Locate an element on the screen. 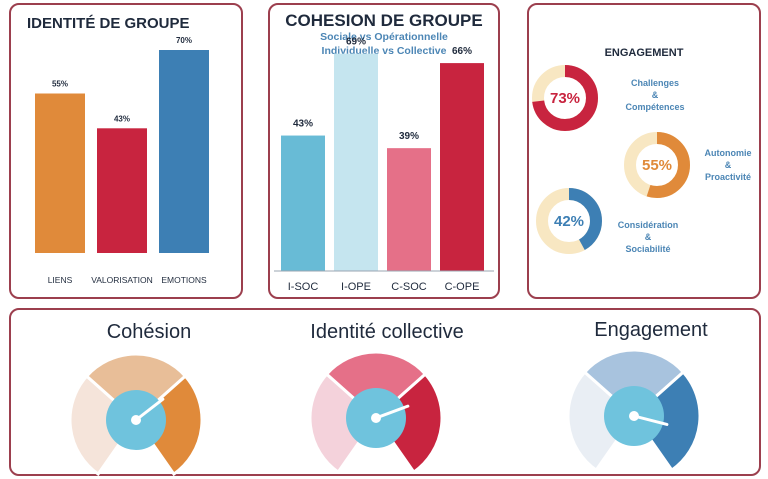 This screenshot has height=479, width=768. gauge-needle-engagement is located at coordinates (650, 420).